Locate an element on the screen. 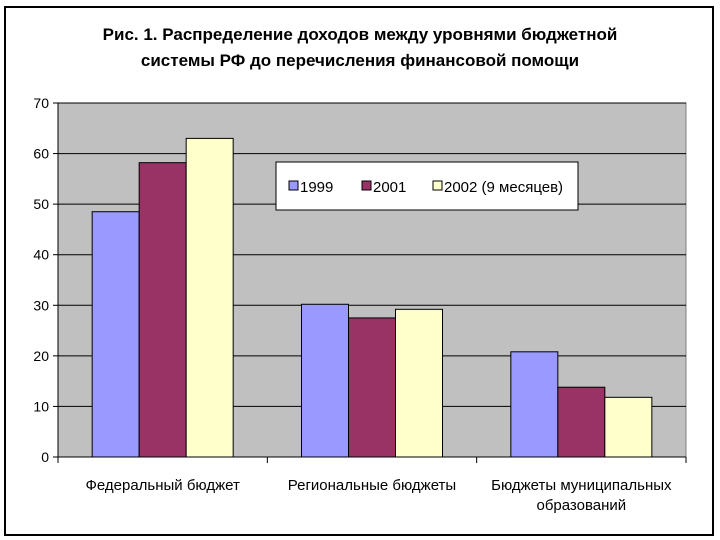  legend-swatch-2001 is located at coordinates (366, 185).